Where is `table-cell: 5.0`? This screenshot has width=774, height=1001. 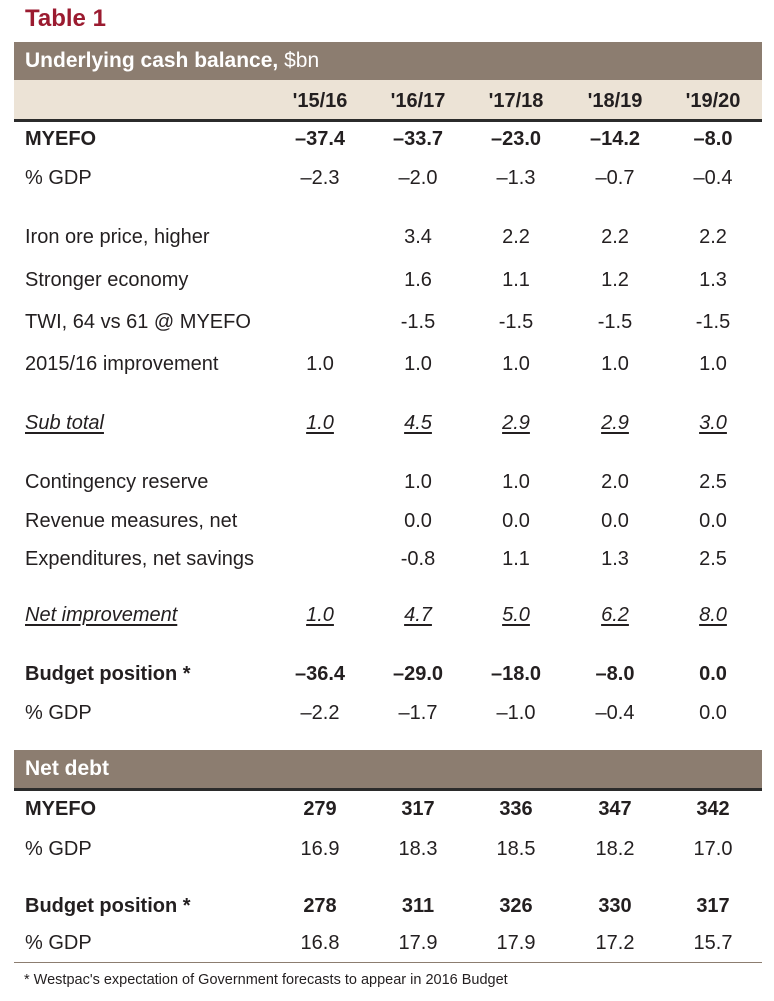
table-cell: 5.0 is located at coordinates (516, 615).